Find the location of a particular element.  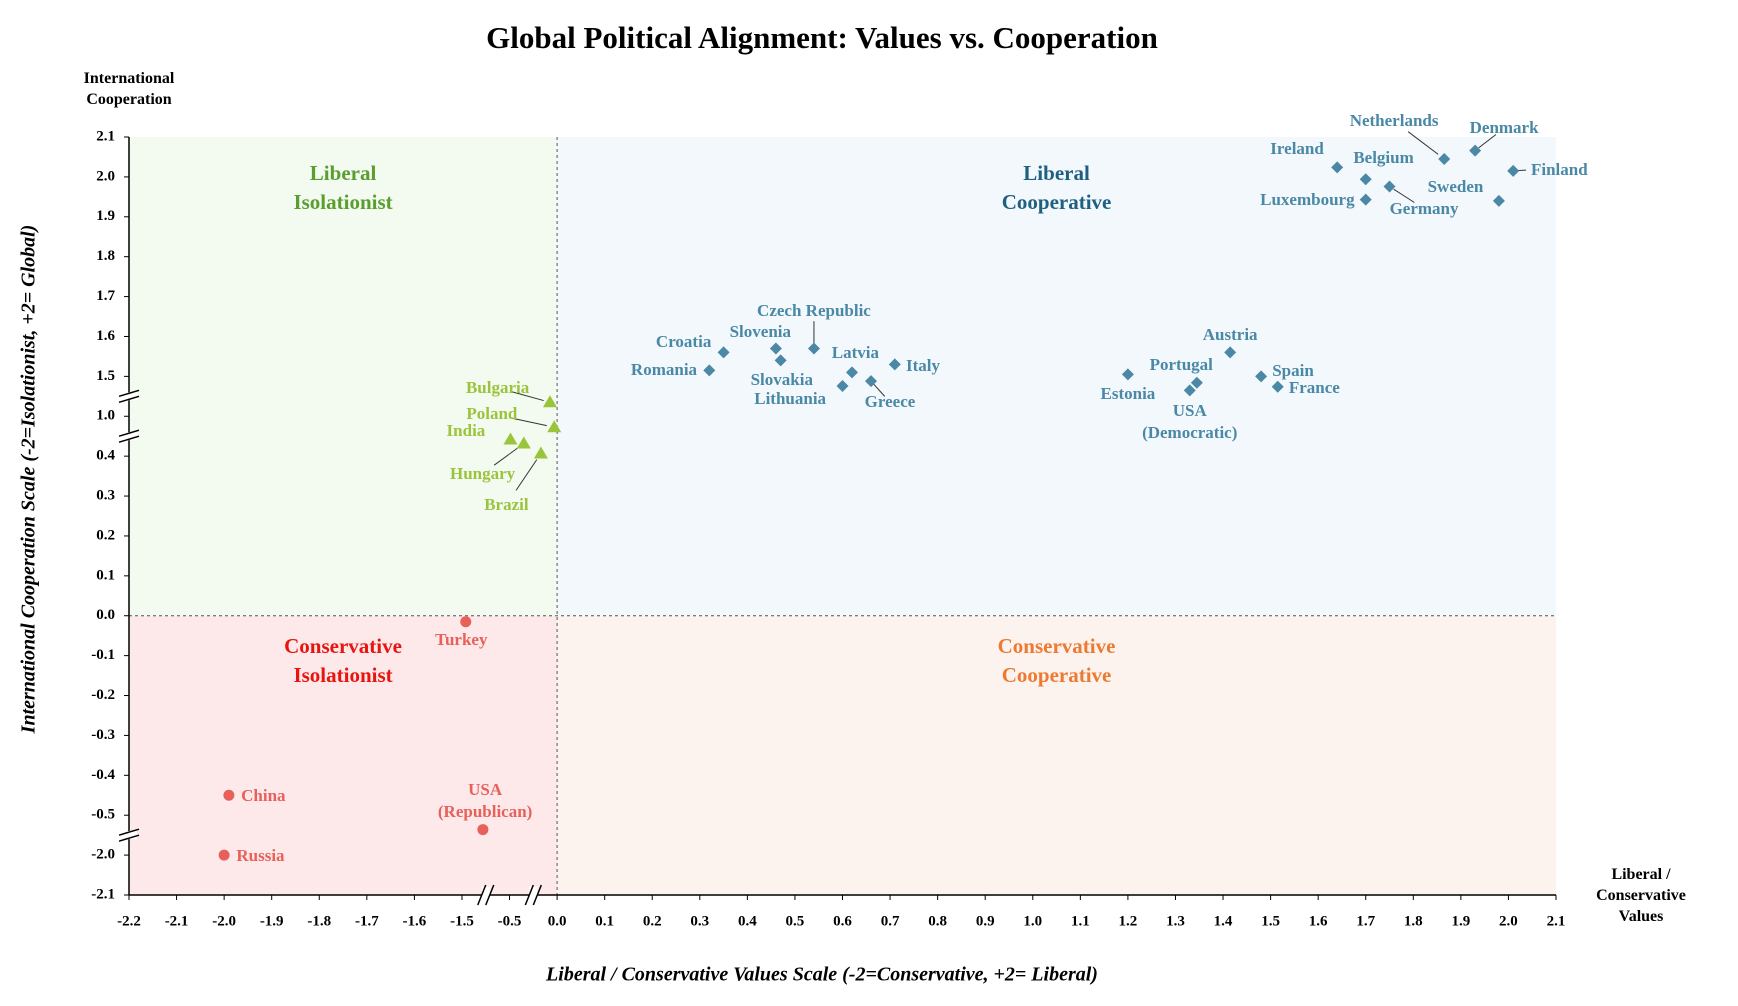

x-tick-label: 1.0 is located at coordinates (1032, 921).